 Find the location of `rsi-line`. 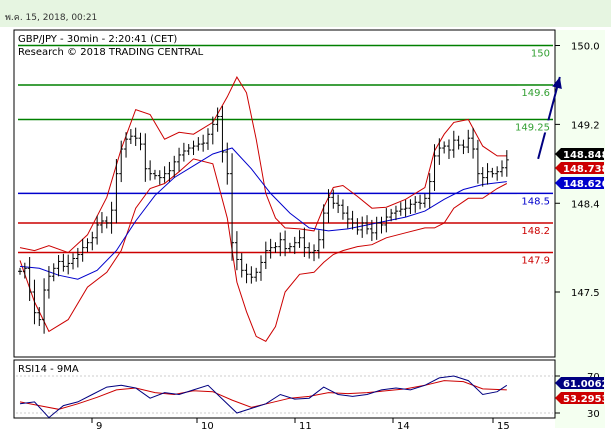

rsi-line is located at coordinates (263, 397).